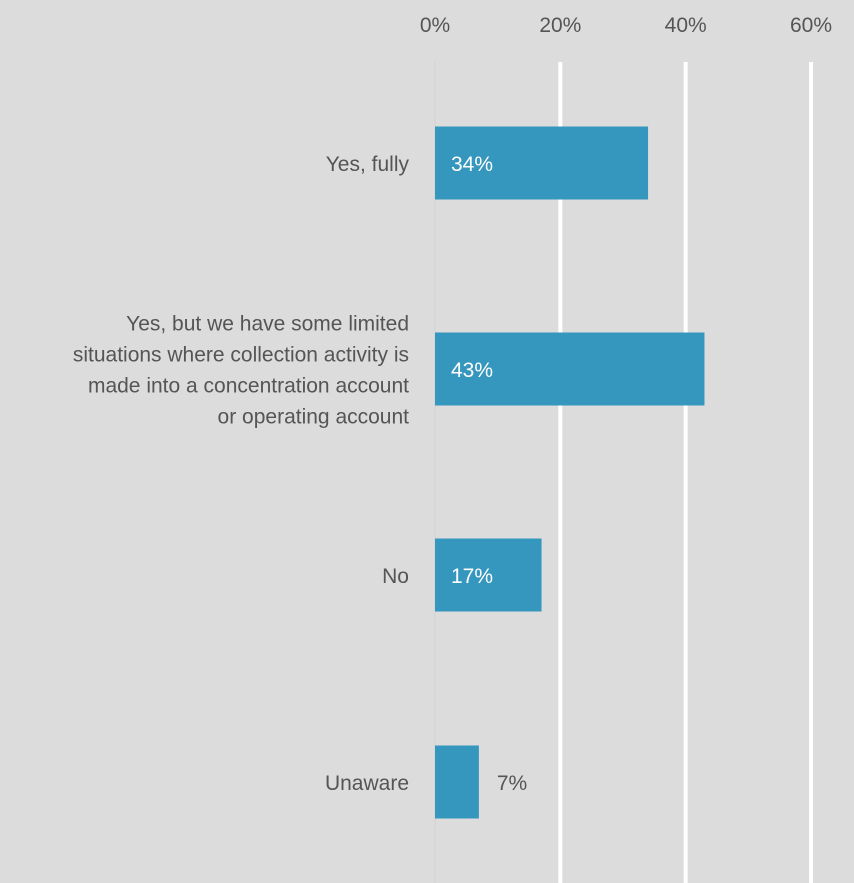 This screenshot has width=854, height=883. What do you see at coordinates (686, 25) in the screenshot?
I see `x-tick-label: 40%` at bounding box center [686, 25].